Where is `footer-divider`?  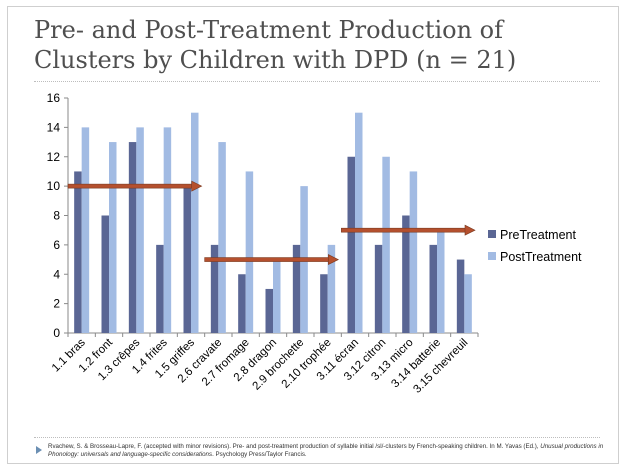
footer-divider is located at coordinates (317, 437).